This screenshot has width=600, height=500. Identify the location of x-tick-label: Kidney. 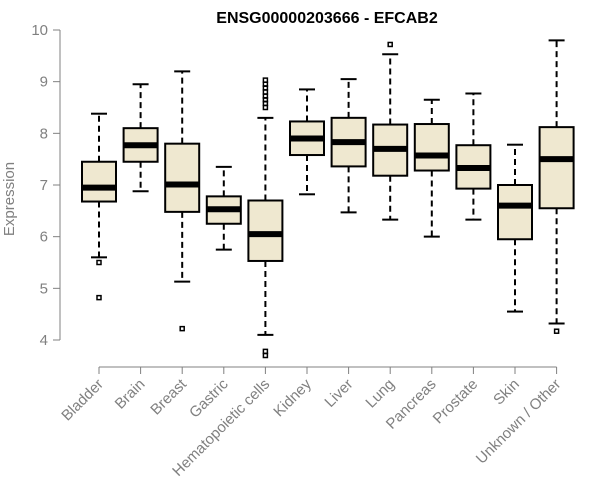
(292, 397).